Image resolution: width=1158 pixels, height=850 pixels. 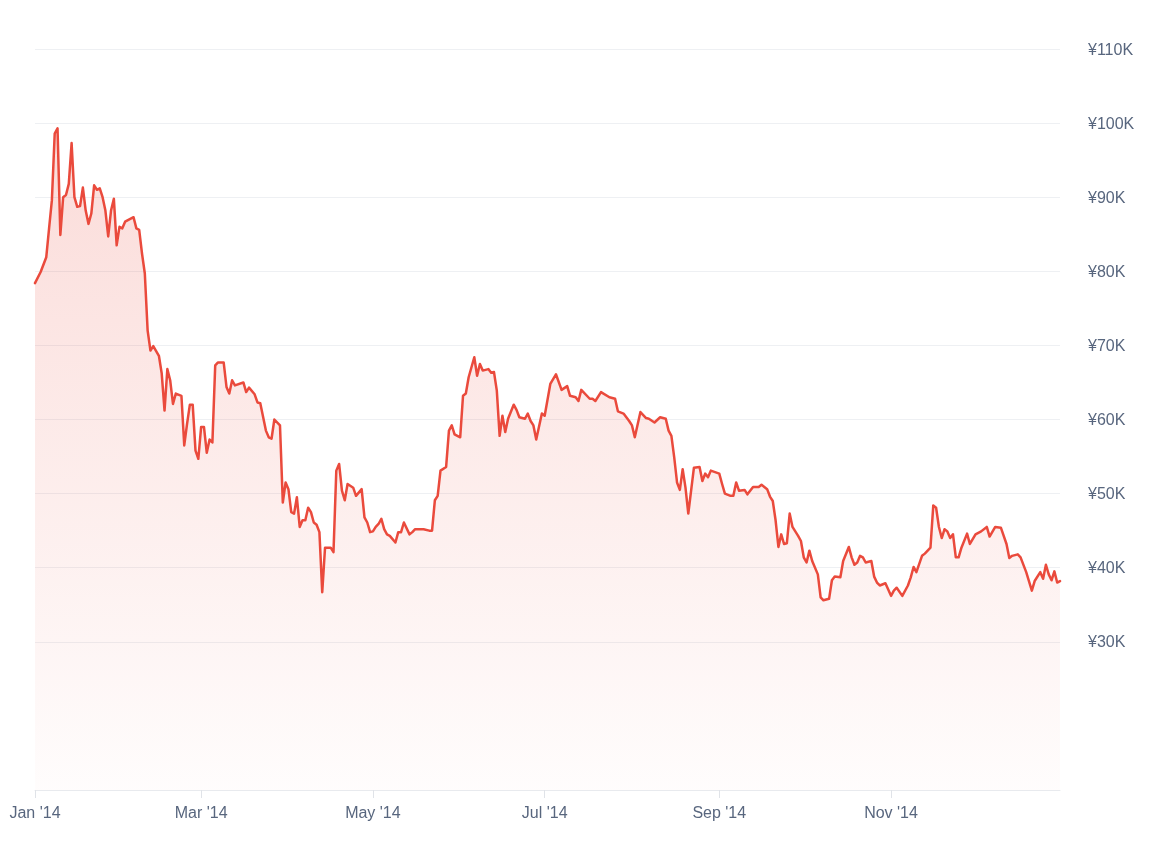 I want to click on x-tick-label: Nov '14, so click(x=891, y=812).